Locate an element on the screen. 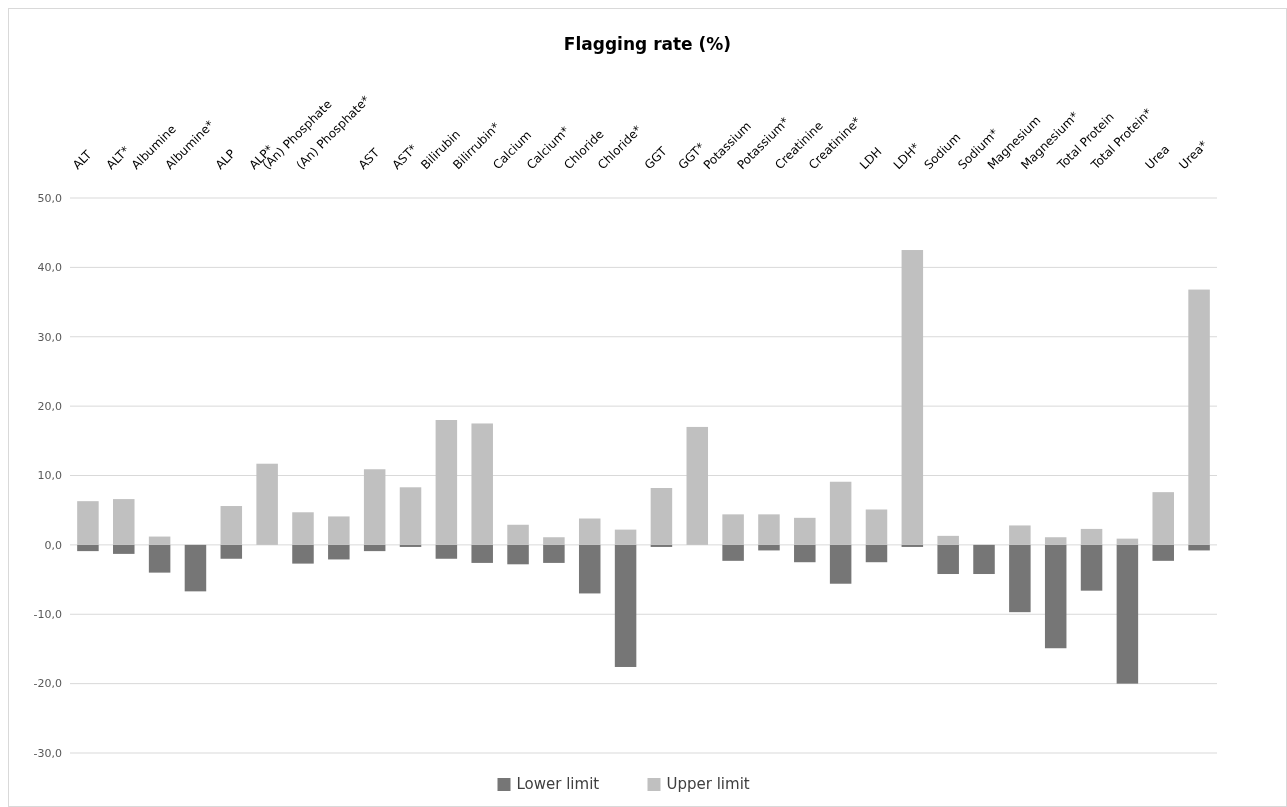  y-tick-label: 10,0 is located at coordinates (49, 476).